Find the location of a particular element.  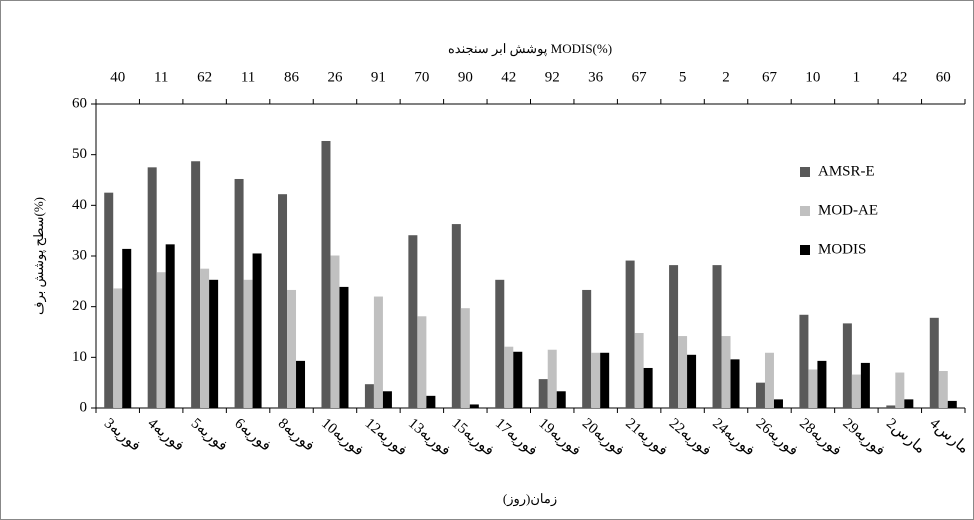

y-tick-label: 40 is located at coordinates (79, 205).